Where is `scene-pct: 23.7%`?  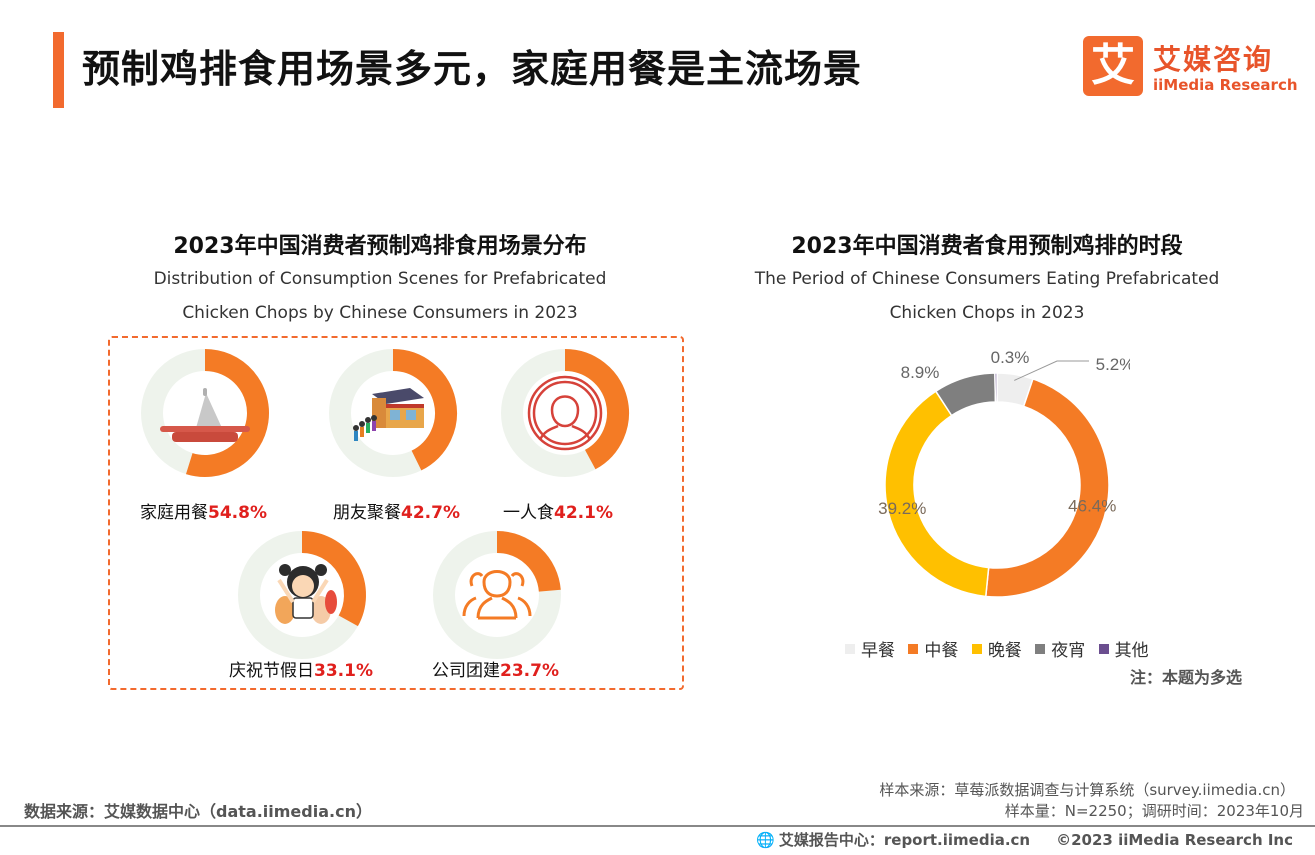
scene-pct: 23.7% is located at coordinates (529, 671).